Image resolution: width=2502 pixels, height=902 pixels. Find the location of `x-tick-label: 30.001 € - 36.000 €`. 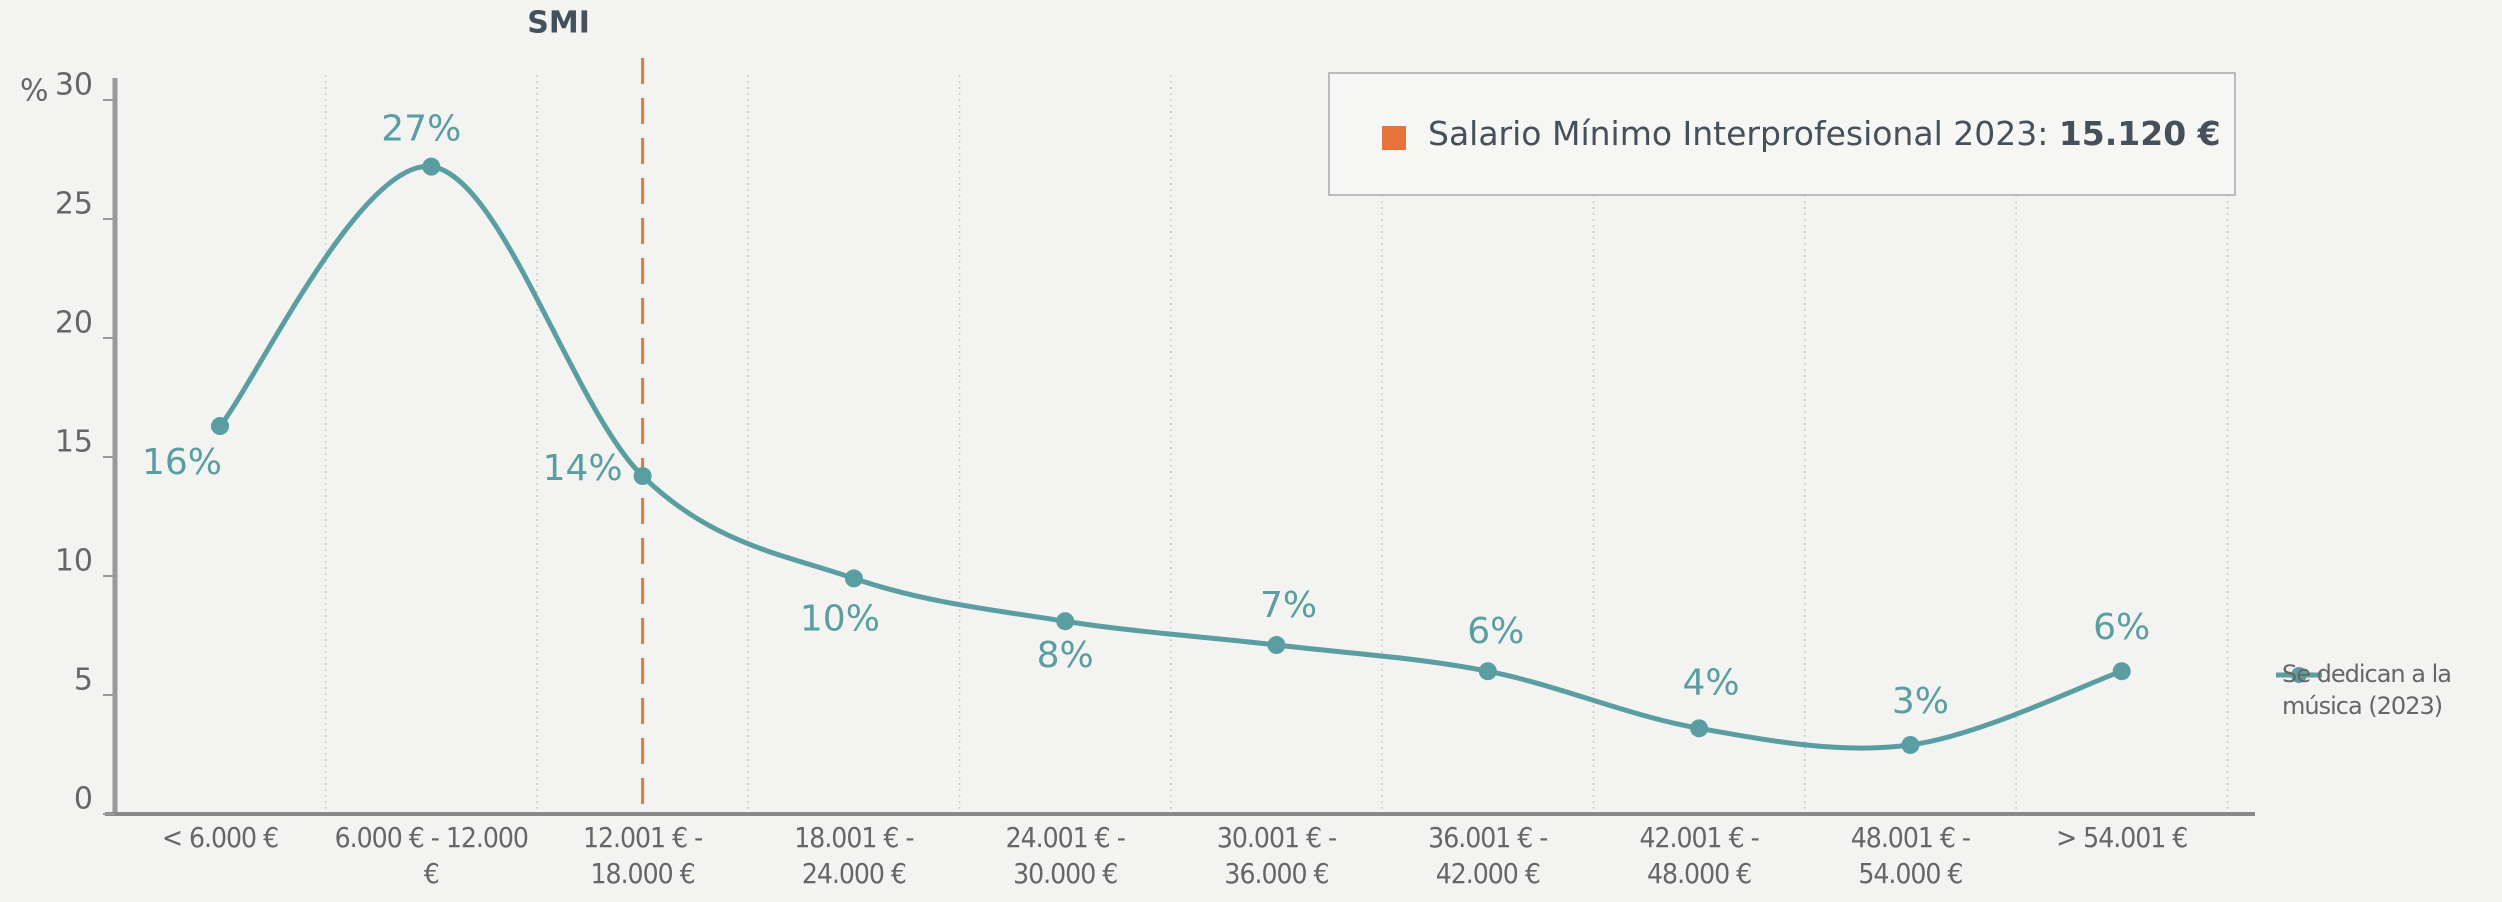

x-tick-label: 30.001 € - 36.000 € is located at coordinates (1276, 855).